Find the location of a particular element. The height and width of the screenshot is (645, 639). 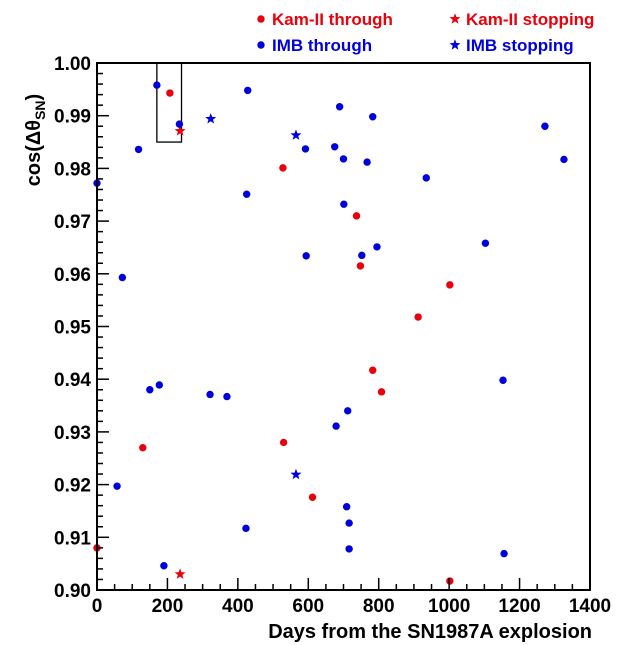

x-tick-label: 0 is located at coordinates (97, 606).